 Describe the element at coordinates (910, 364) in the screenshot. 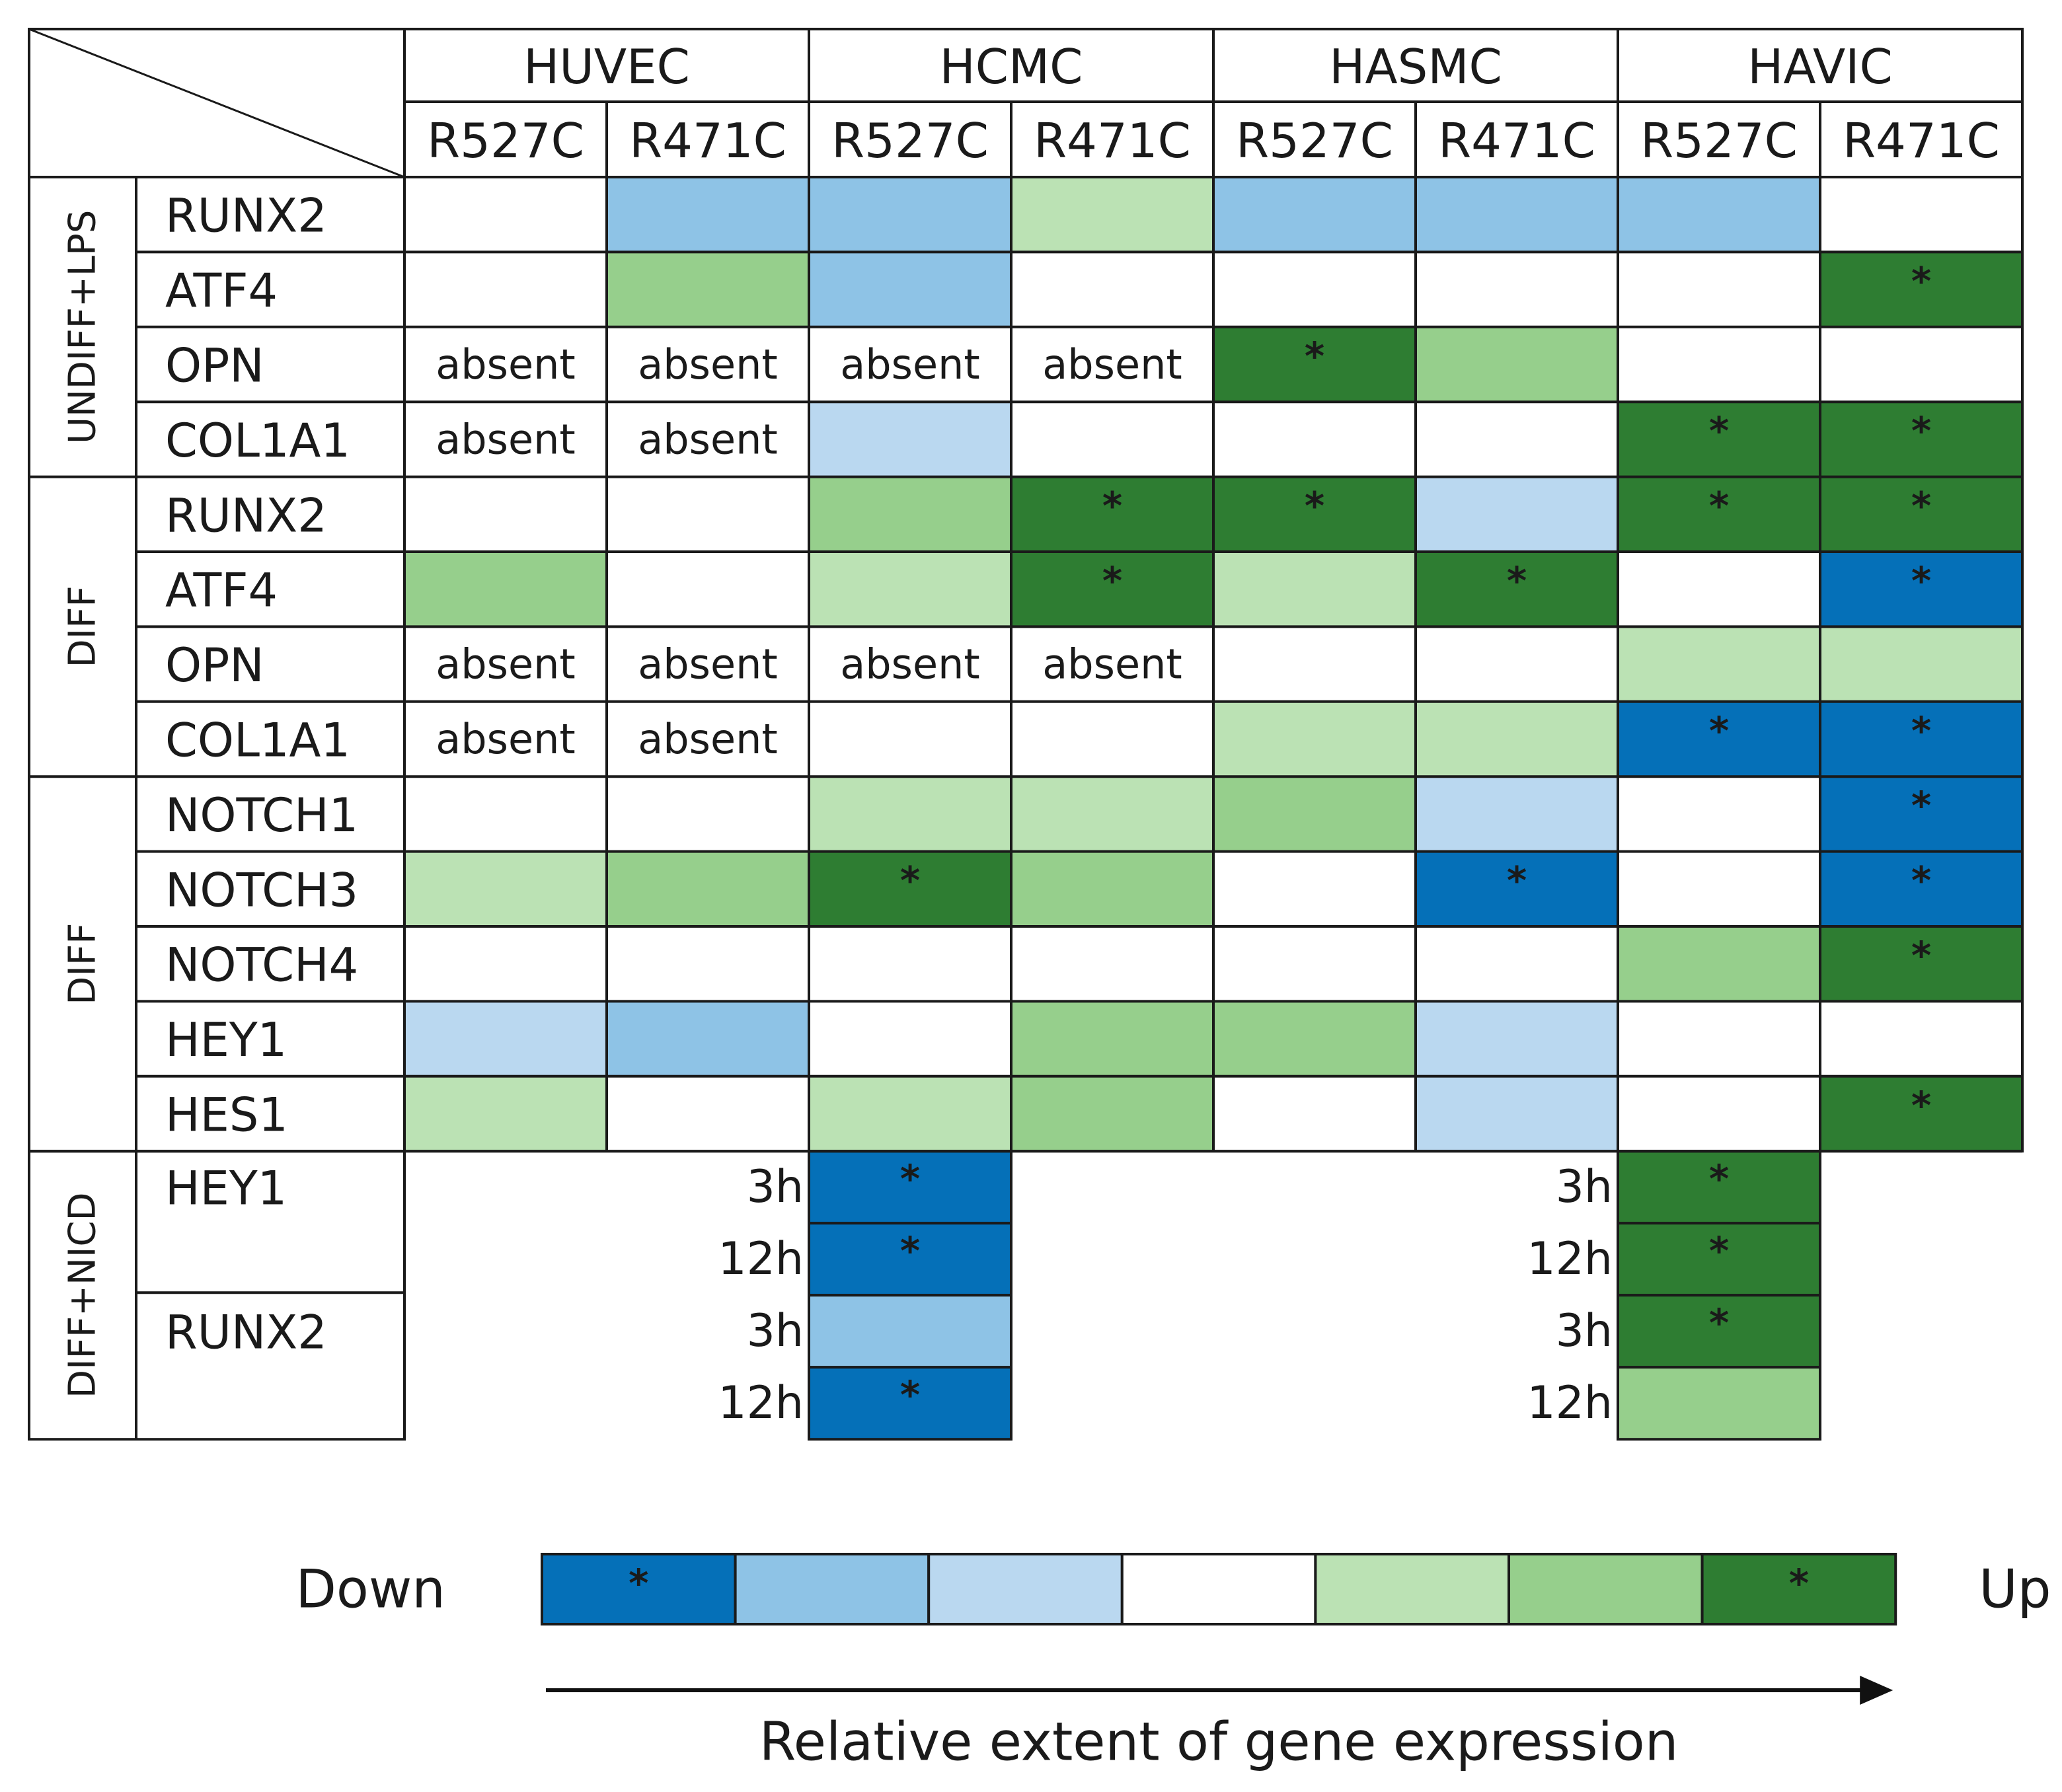

I see `cell-opn-hcmc-r527c` at that location.